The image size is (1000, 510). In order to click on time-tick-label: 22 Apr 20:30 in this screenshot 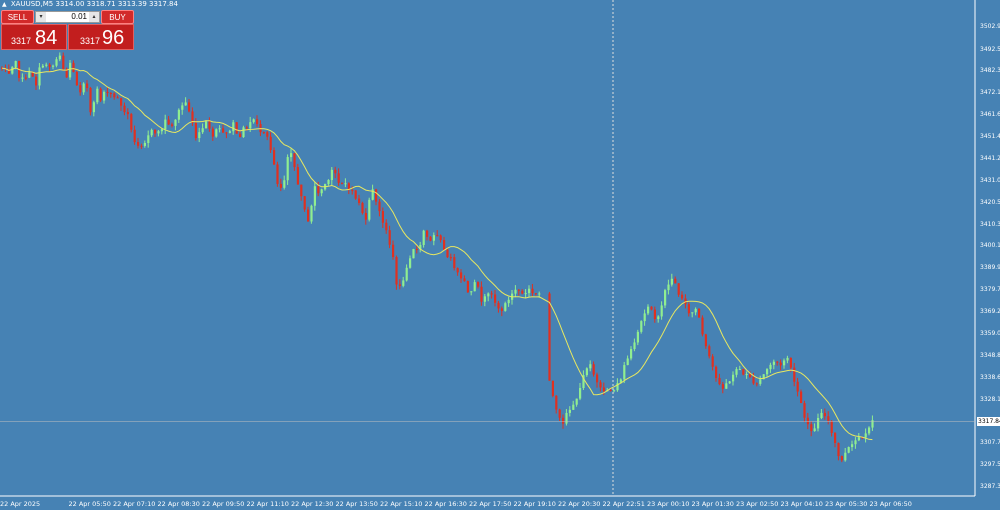, I will do `click(579, 504)`.